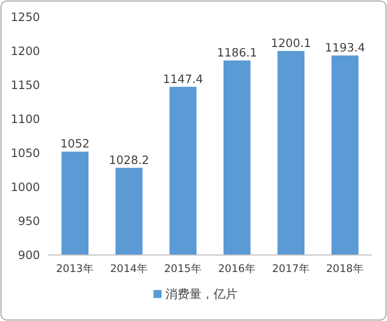 Image resolution: width=387 pixels, height=321 pixels. Describe the element at coordinates (25, 51) in the screenshot. I see `y-tick-label: 1200` at that location.